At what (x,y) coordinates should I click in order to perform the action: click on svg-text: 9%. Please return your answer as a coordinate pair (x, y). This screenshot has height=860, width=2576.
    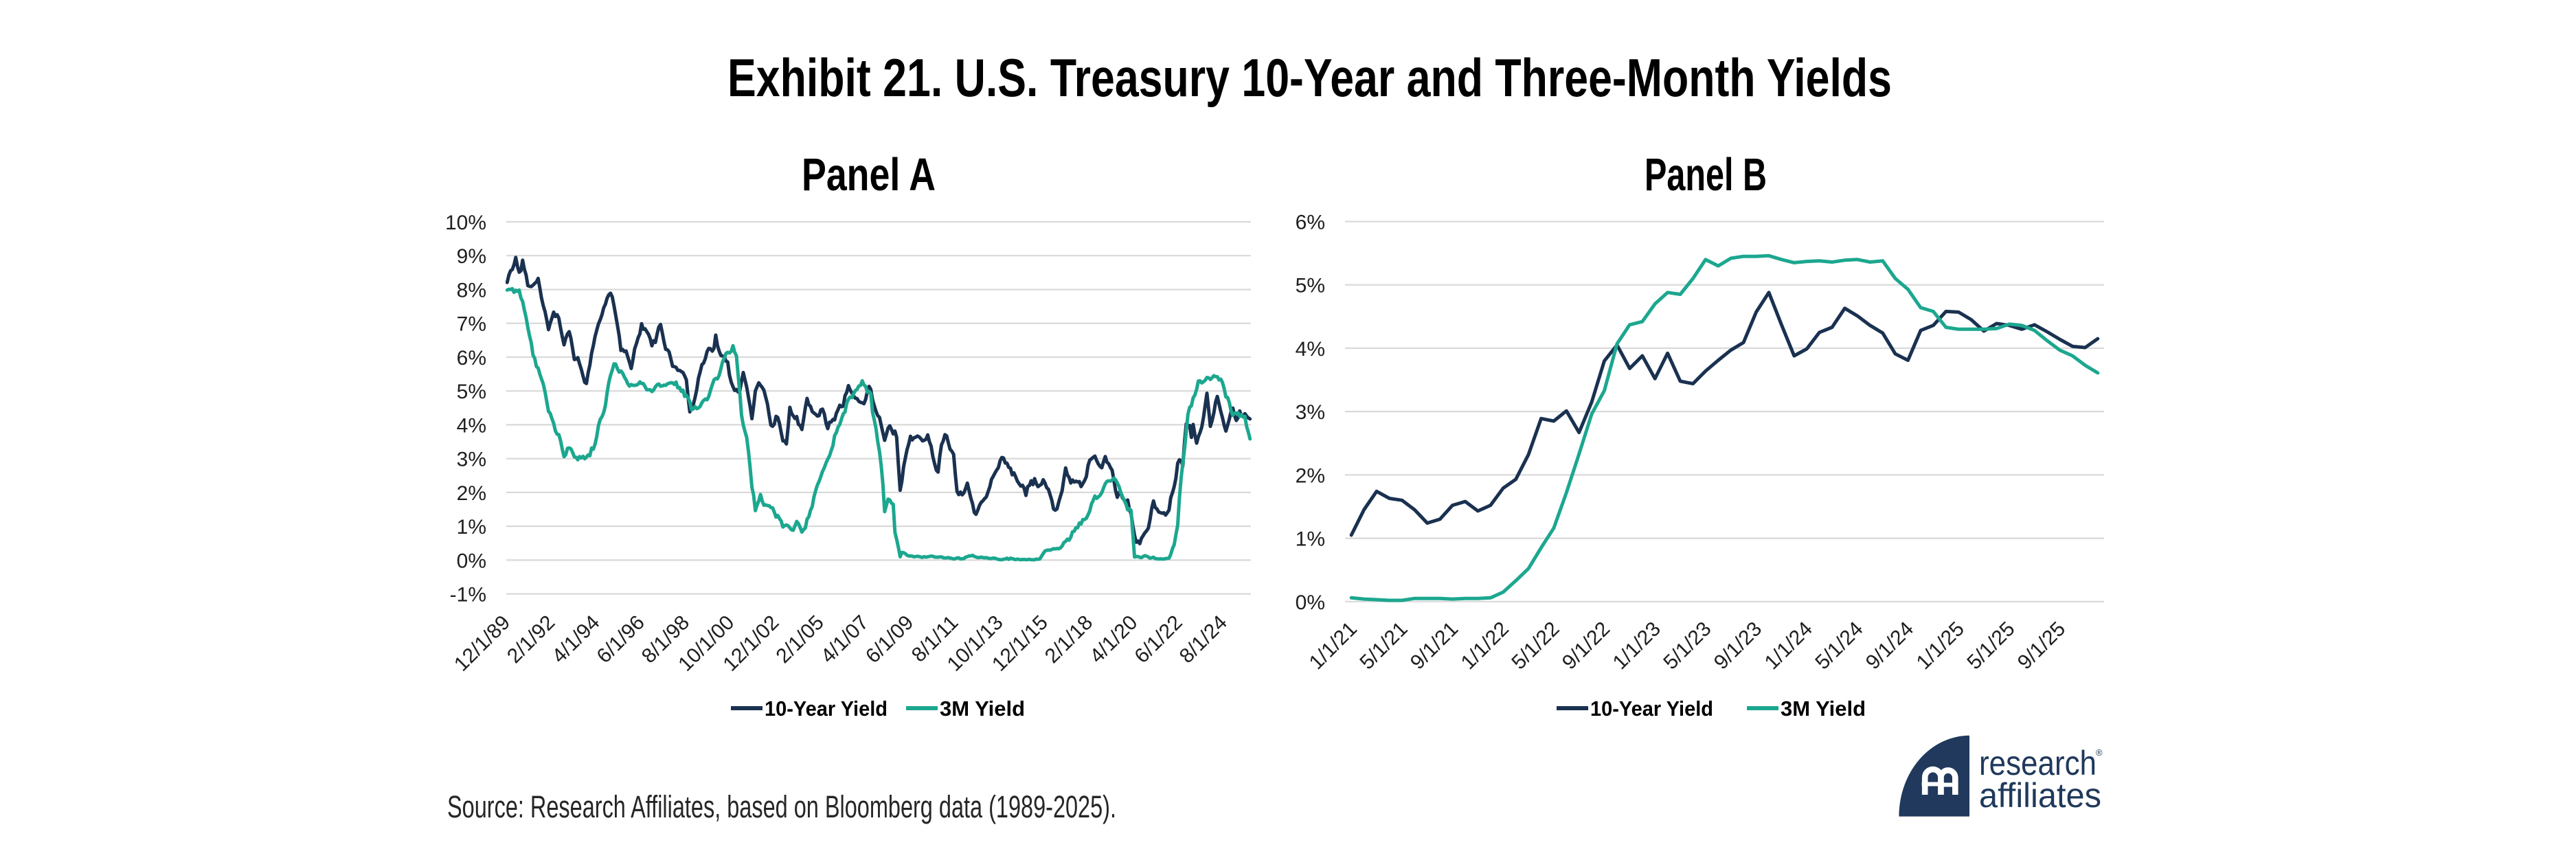
    Looking at the image, I should click on (471, 256).